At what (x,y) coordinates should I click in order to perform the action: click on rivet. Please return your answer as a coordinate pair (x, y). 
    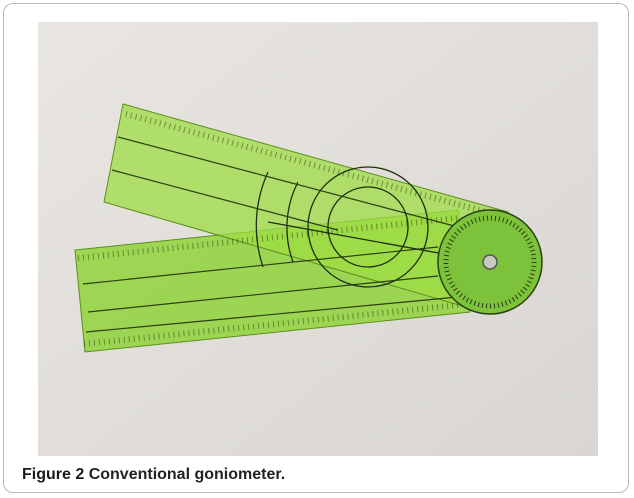
    Looking at the image, I should click on (490, 262).